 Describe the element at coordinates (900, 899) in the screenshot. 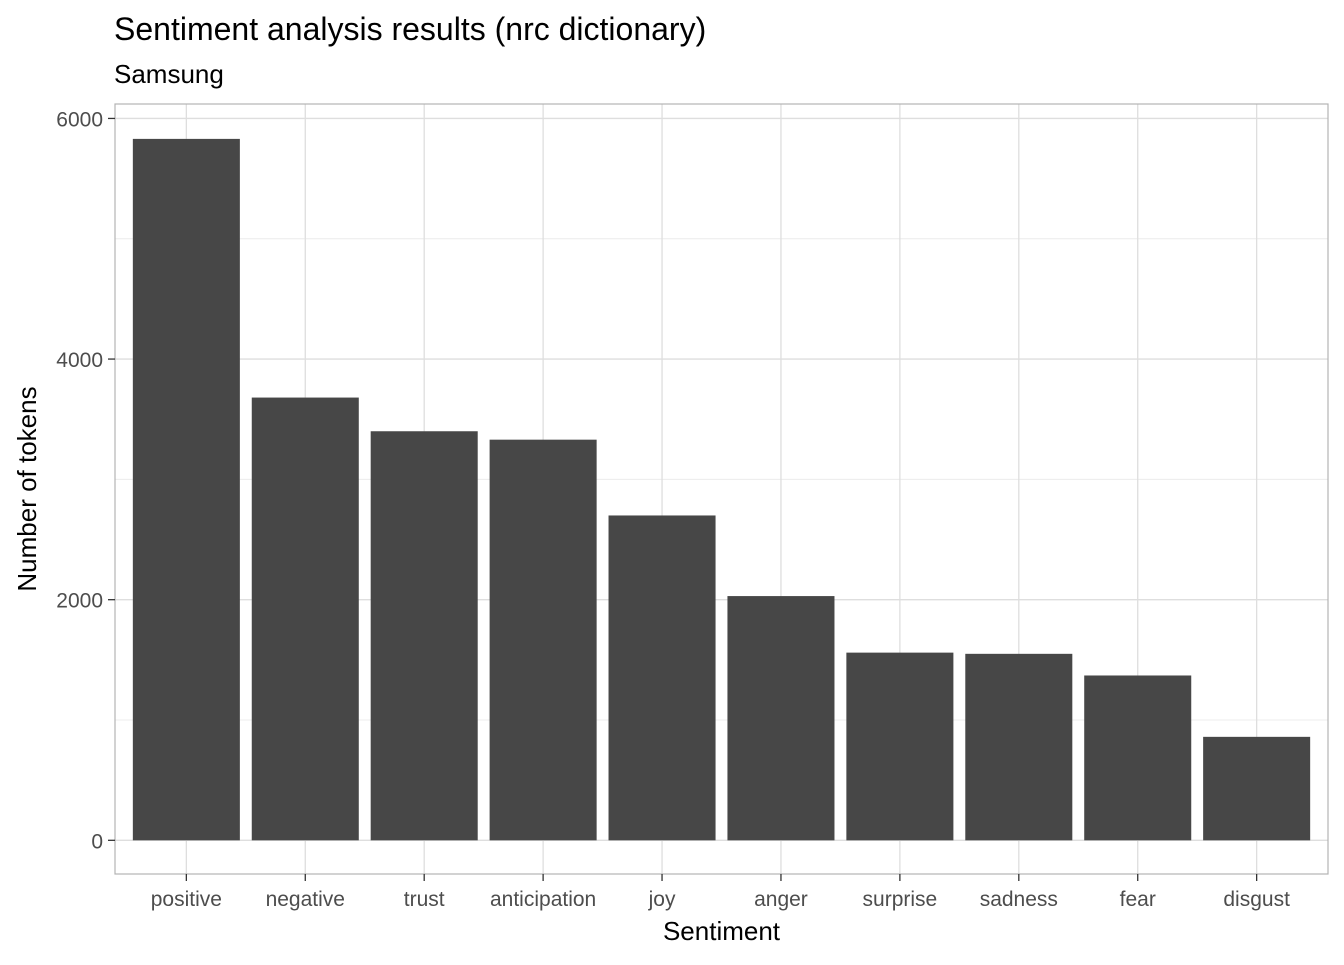

I see `x-tick-label-surprise: surprise` at that location.